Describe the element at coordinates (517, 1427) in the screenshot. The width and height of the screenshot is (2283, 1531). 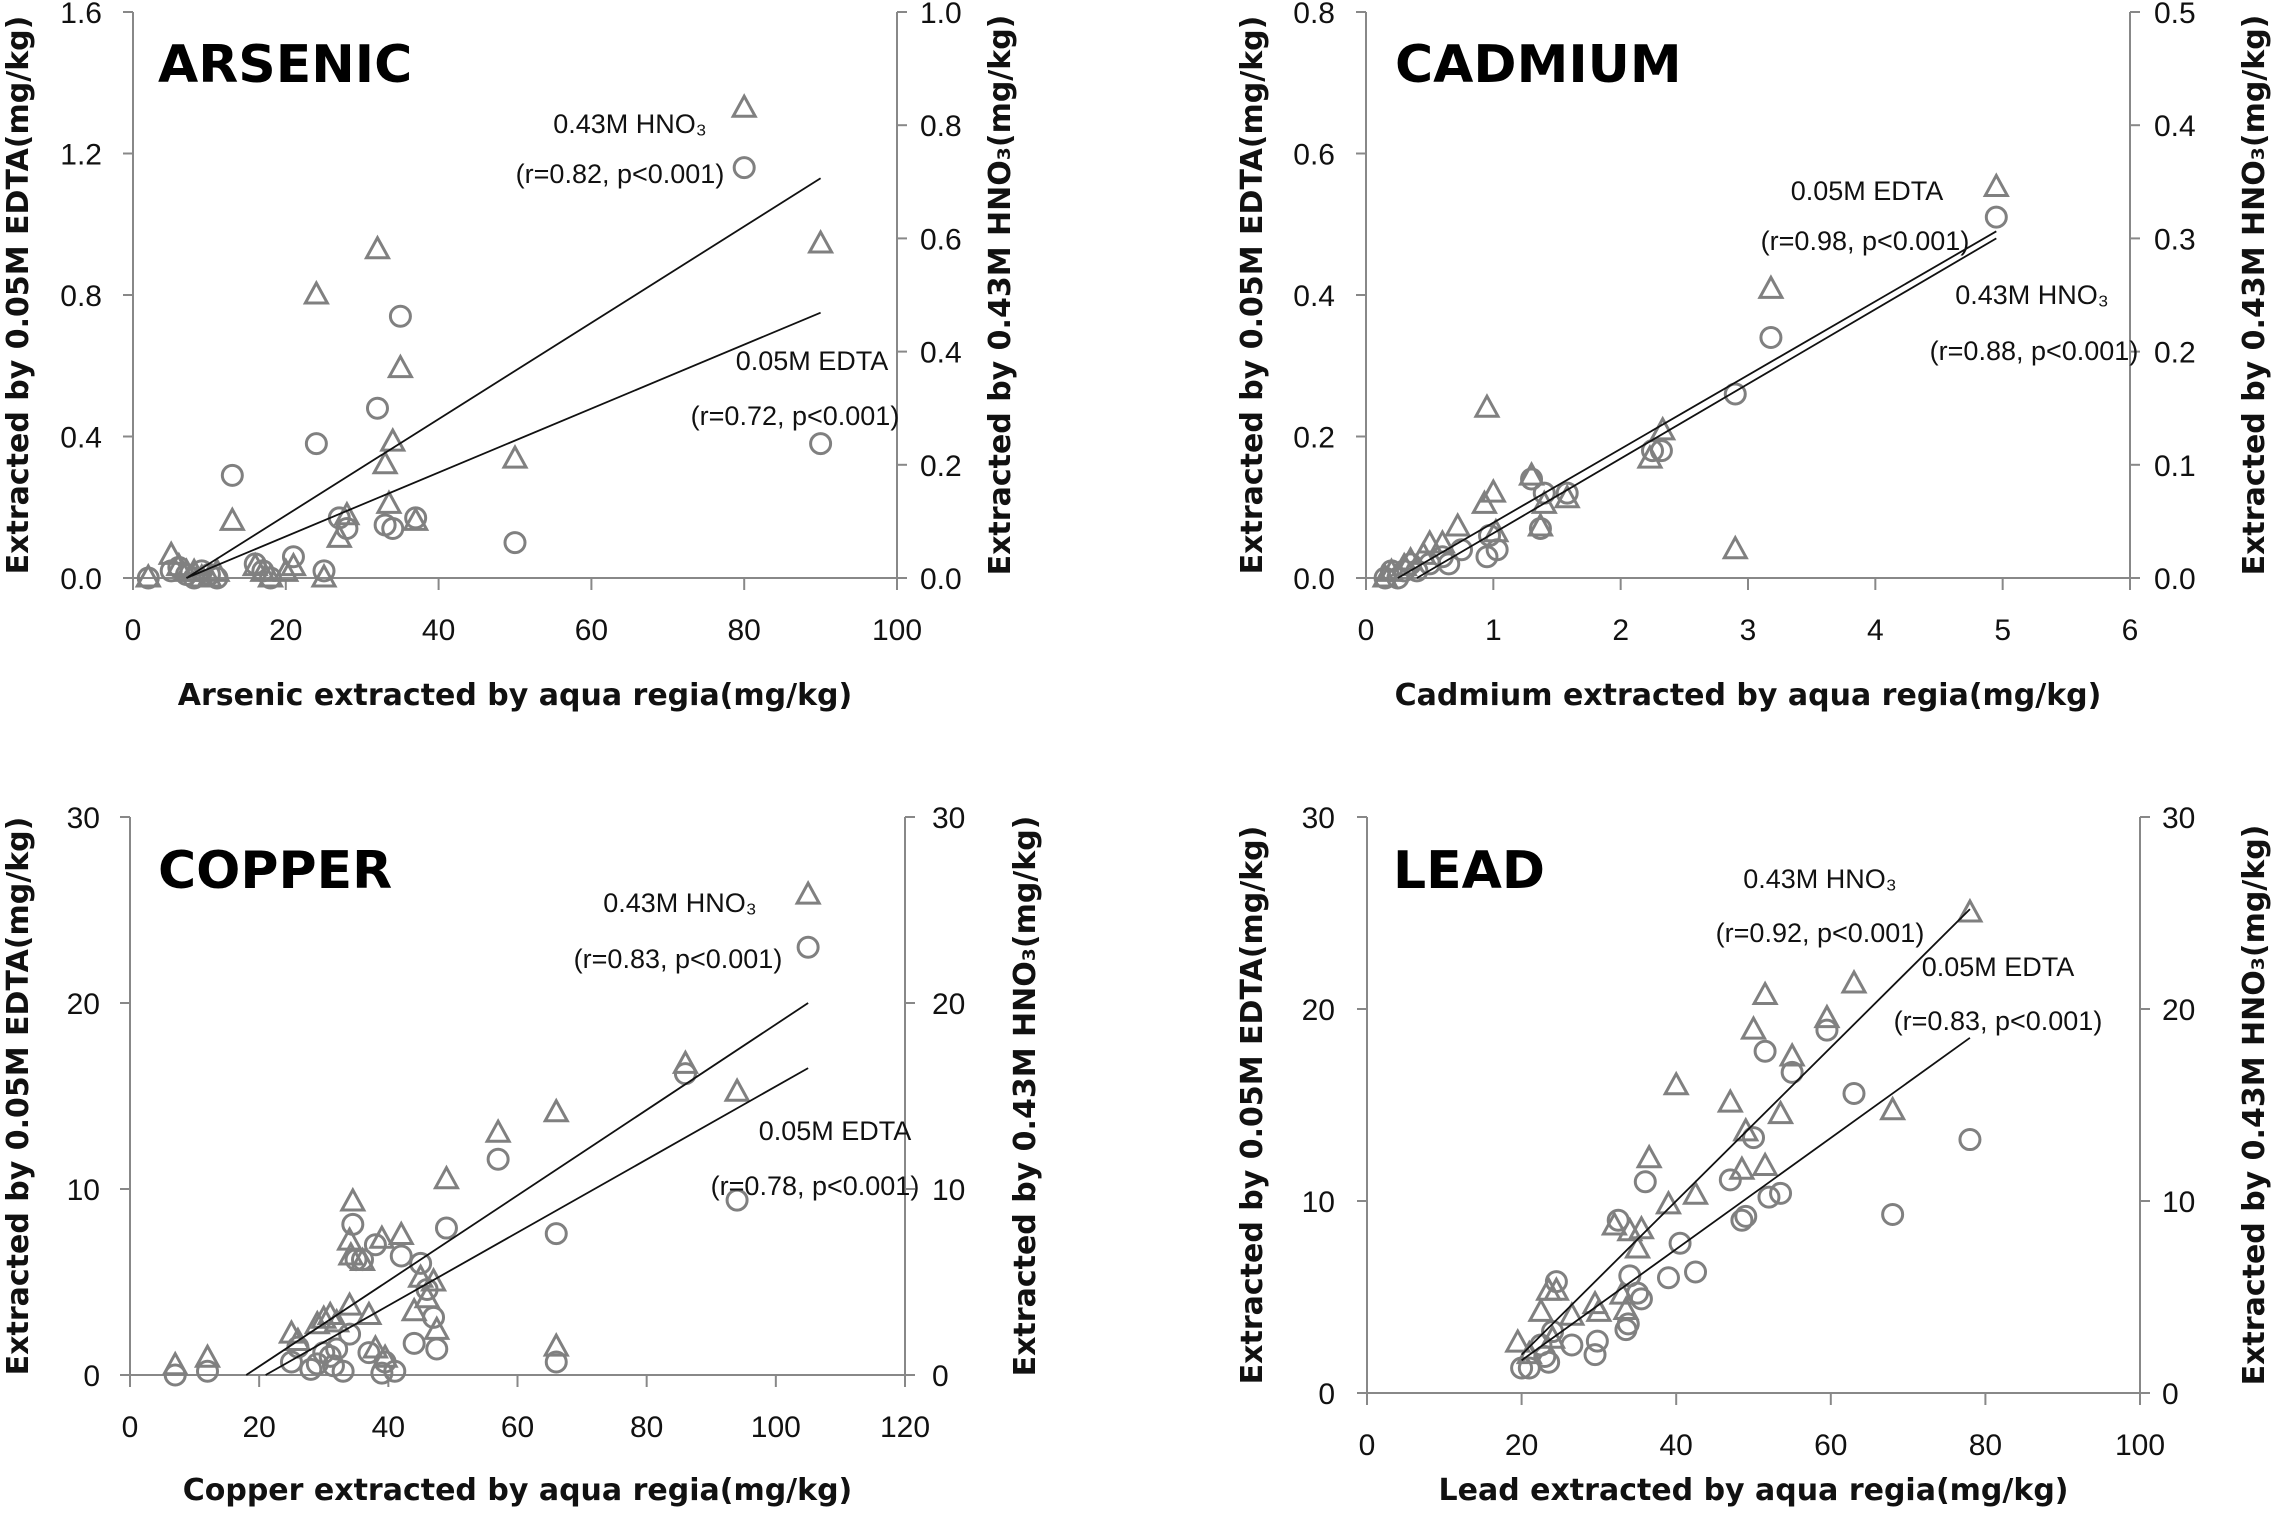
I see `x-tick-label: 60` at that location.